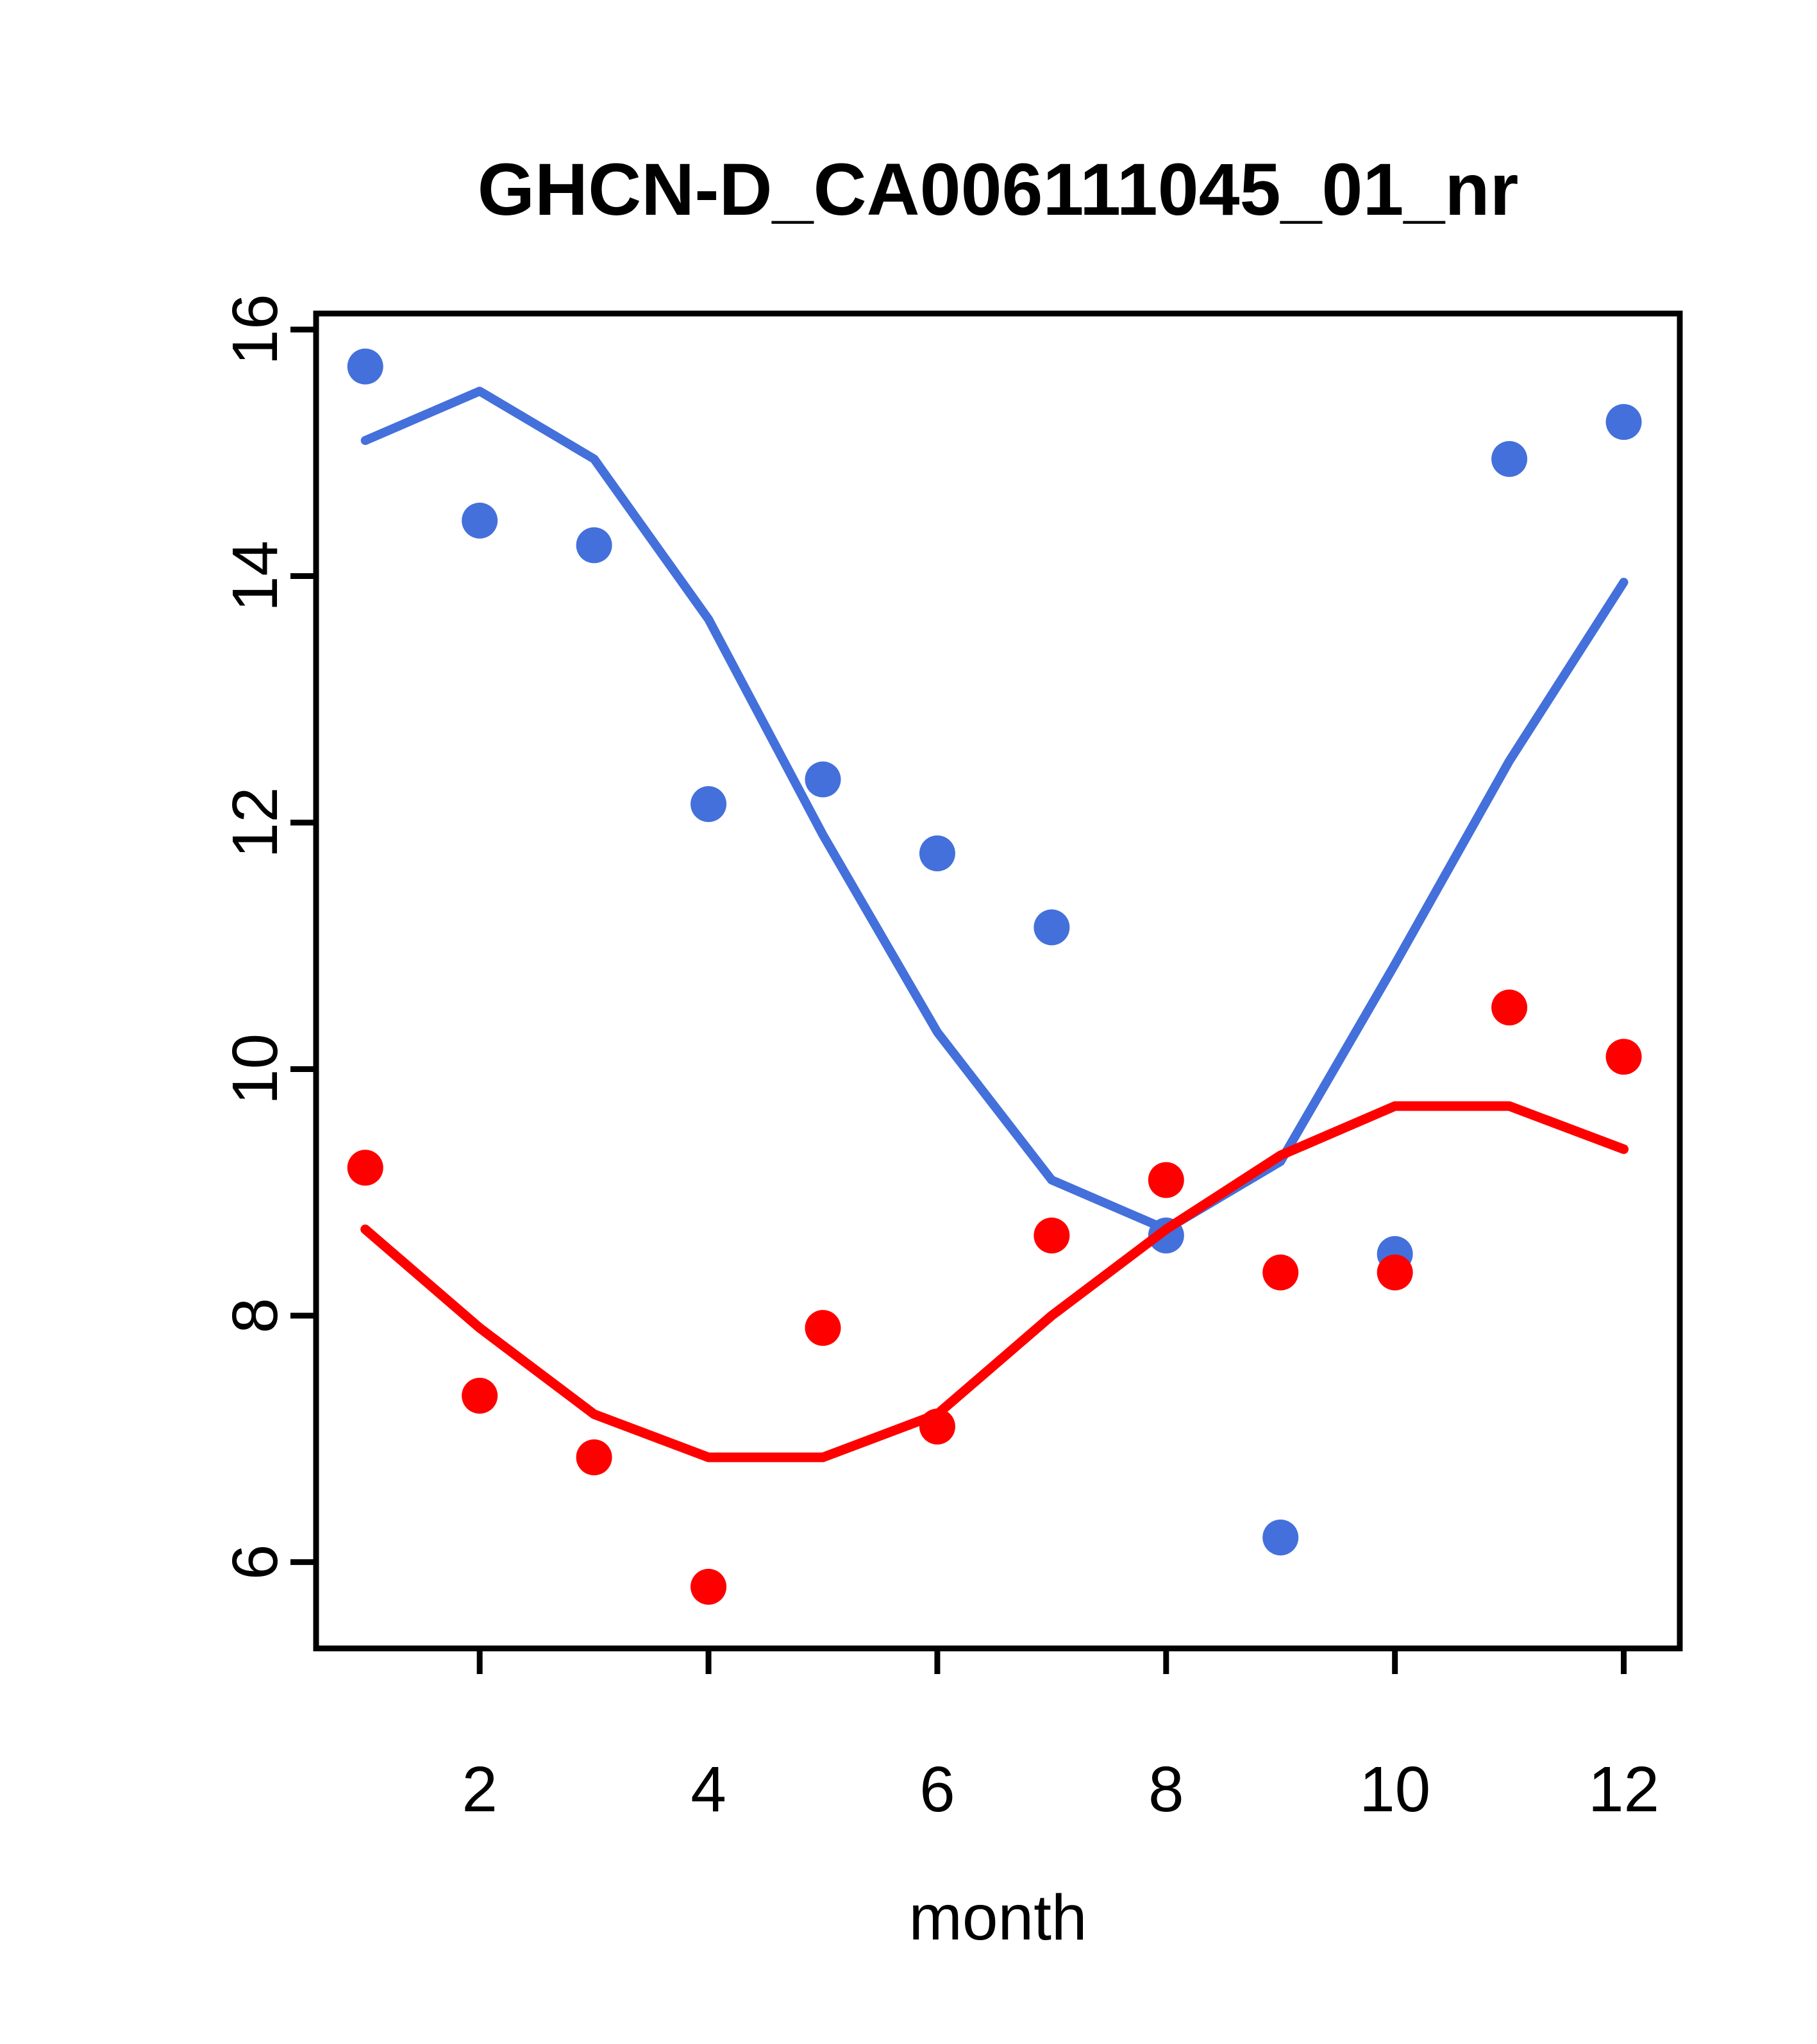  Describe the element at coordinates (255, 1069) in the screenshot. I see `y-tick-label: 10` at that location.